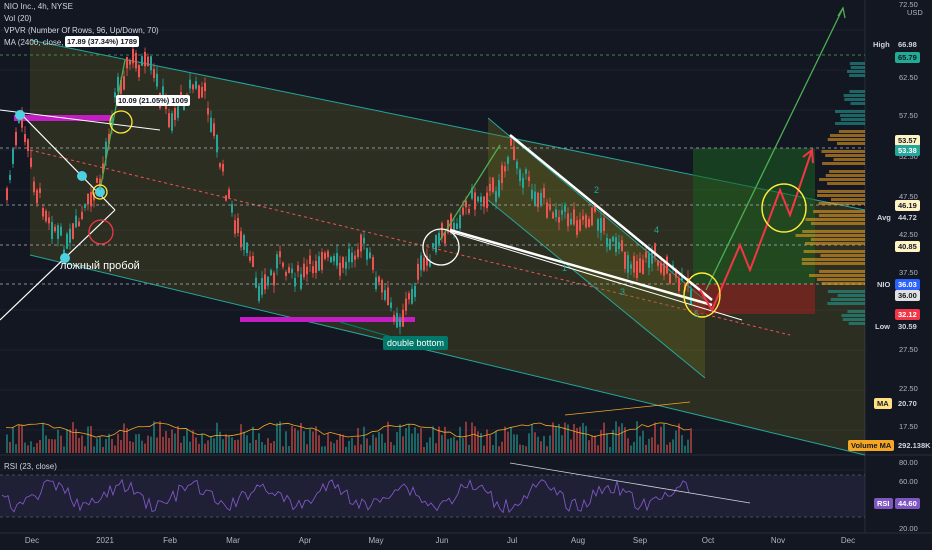 The height and width of the screenshot is (550, 932). I want to click on symbol-title: NIO Inc., 4h, NYSE, so click(38, 6).